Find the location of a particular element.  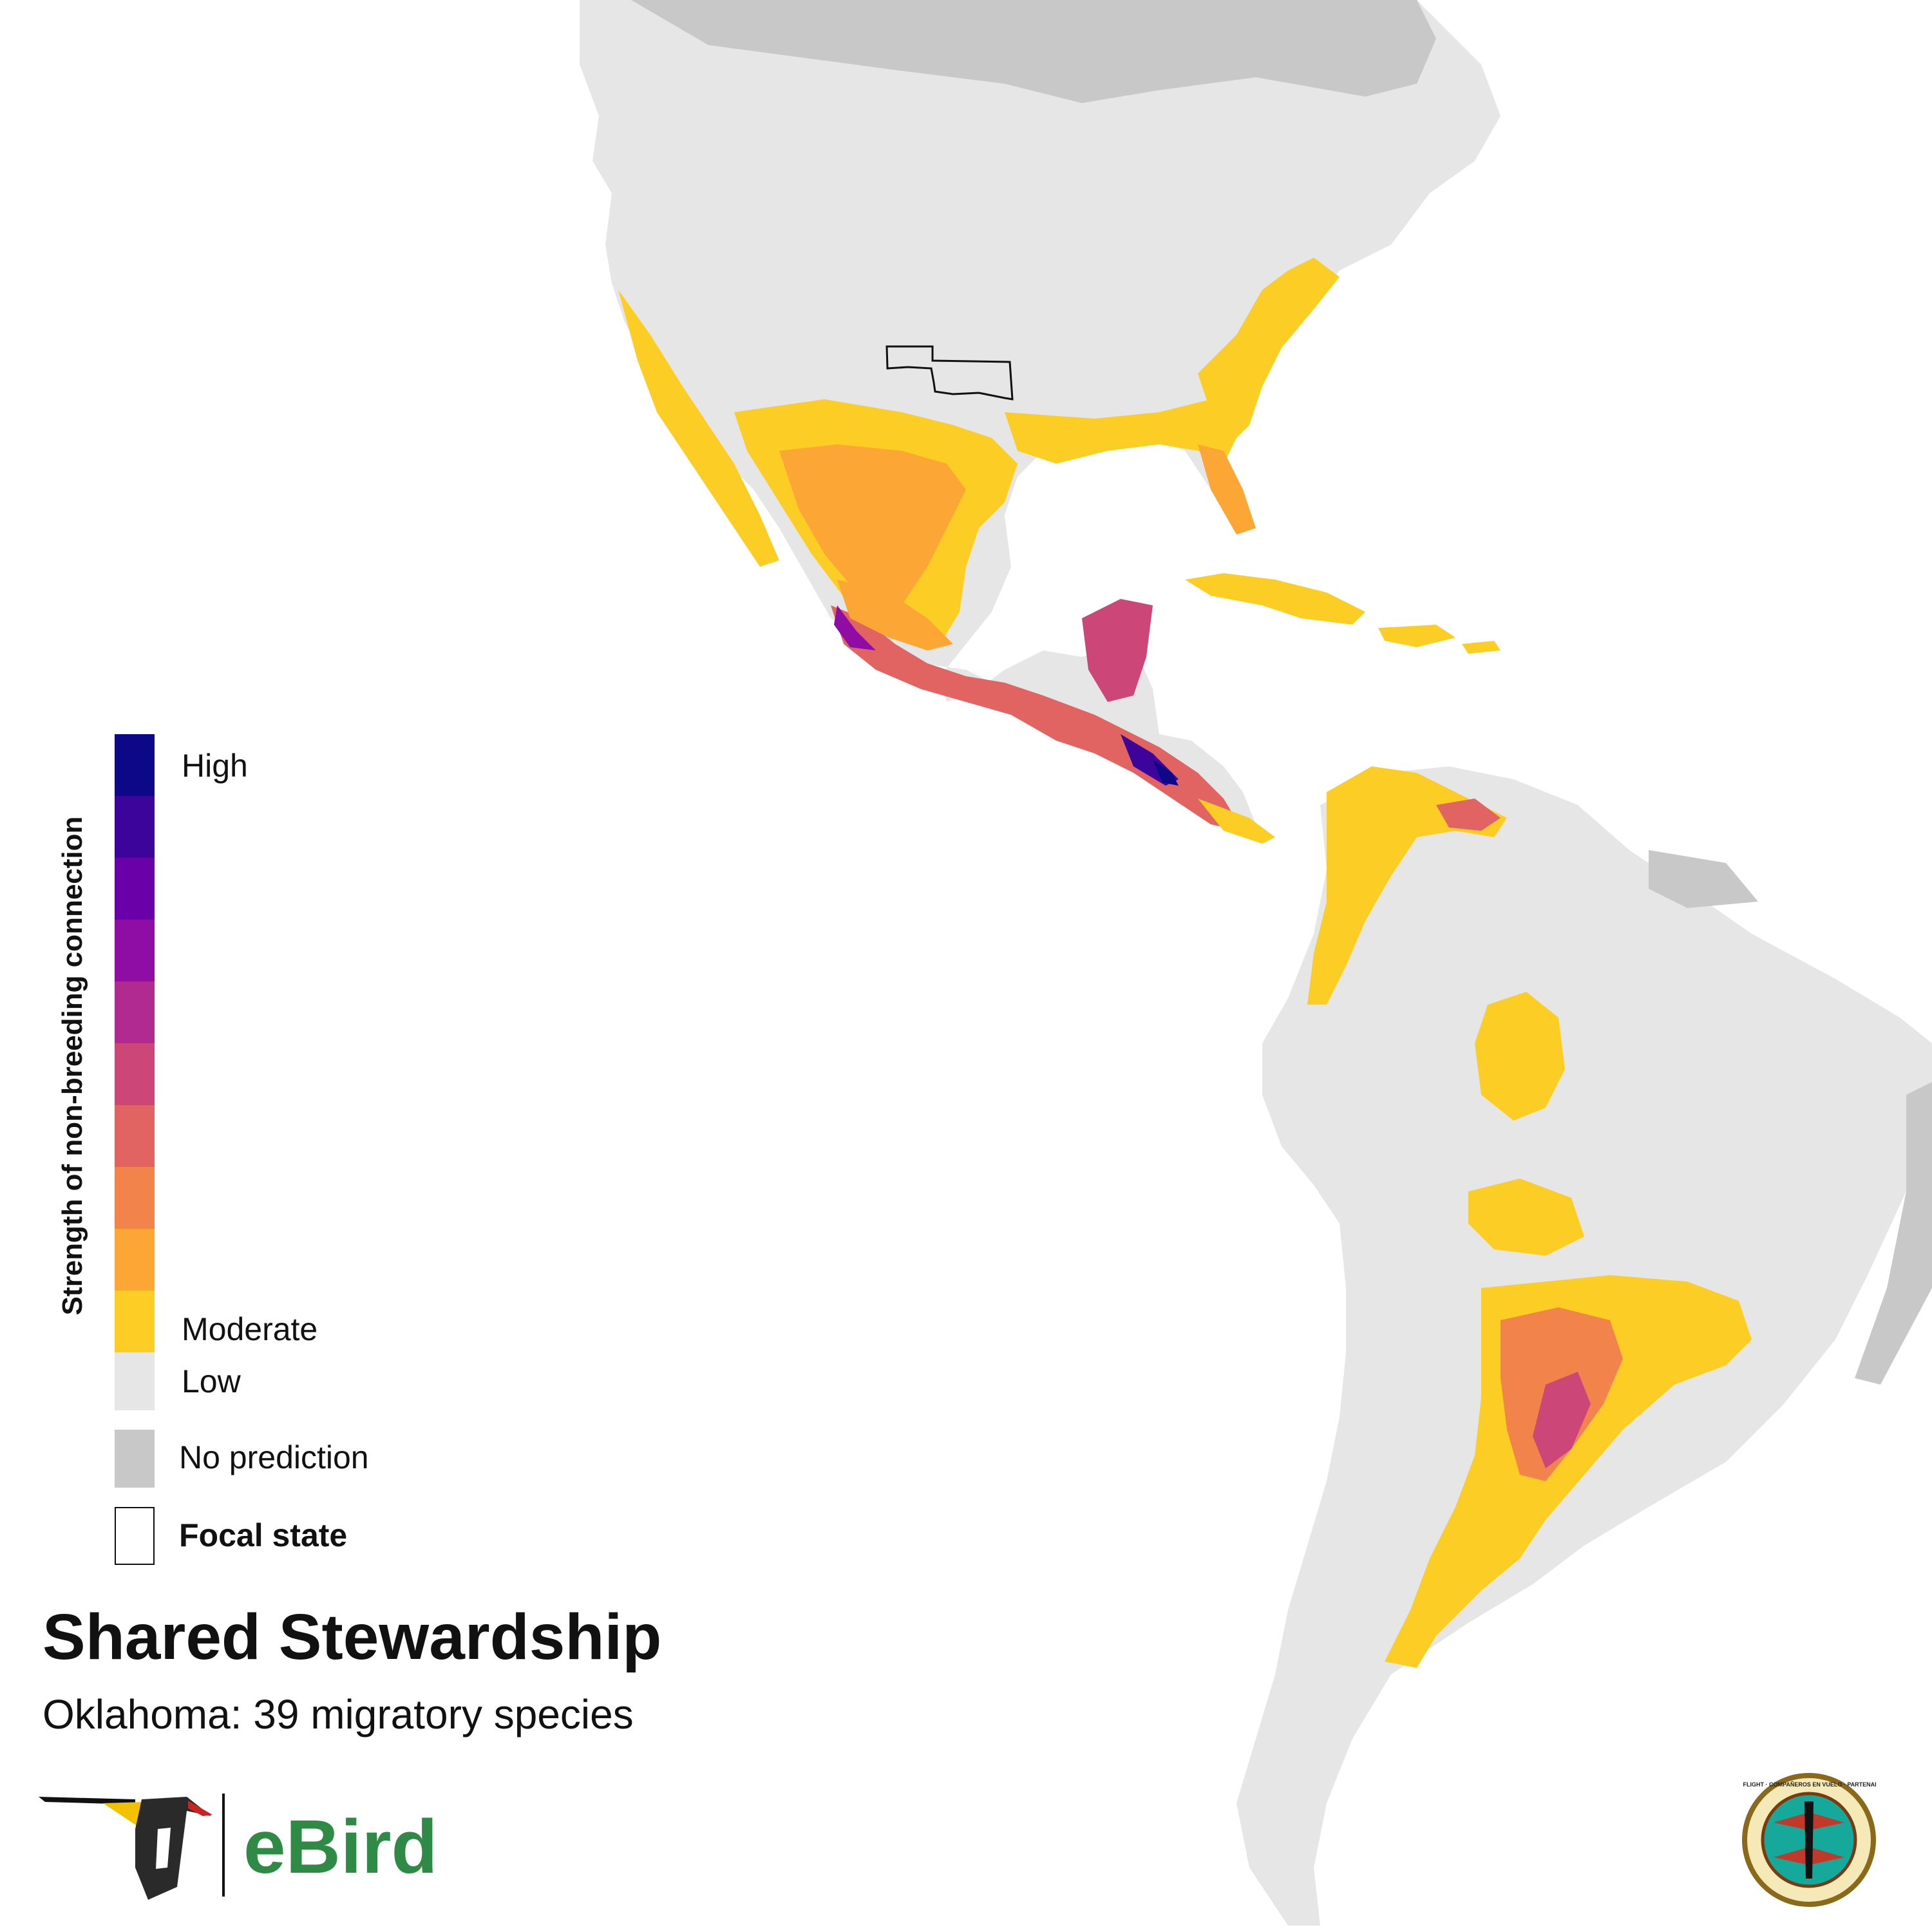

map-subtitle: Oklahoma: 39 migratory species is located at coordinates (338, 1715).